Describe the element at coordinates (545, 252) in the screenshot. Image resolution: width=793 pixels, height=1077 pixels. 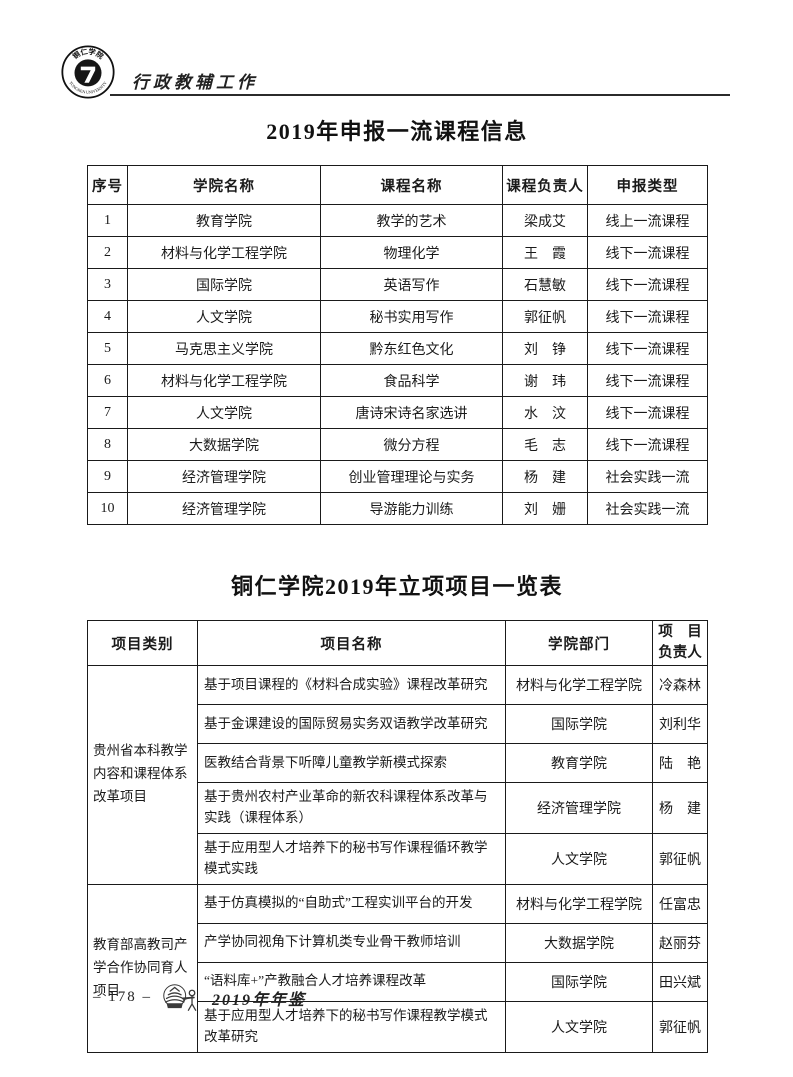
I see `table-cell: 王 霞` at that location.